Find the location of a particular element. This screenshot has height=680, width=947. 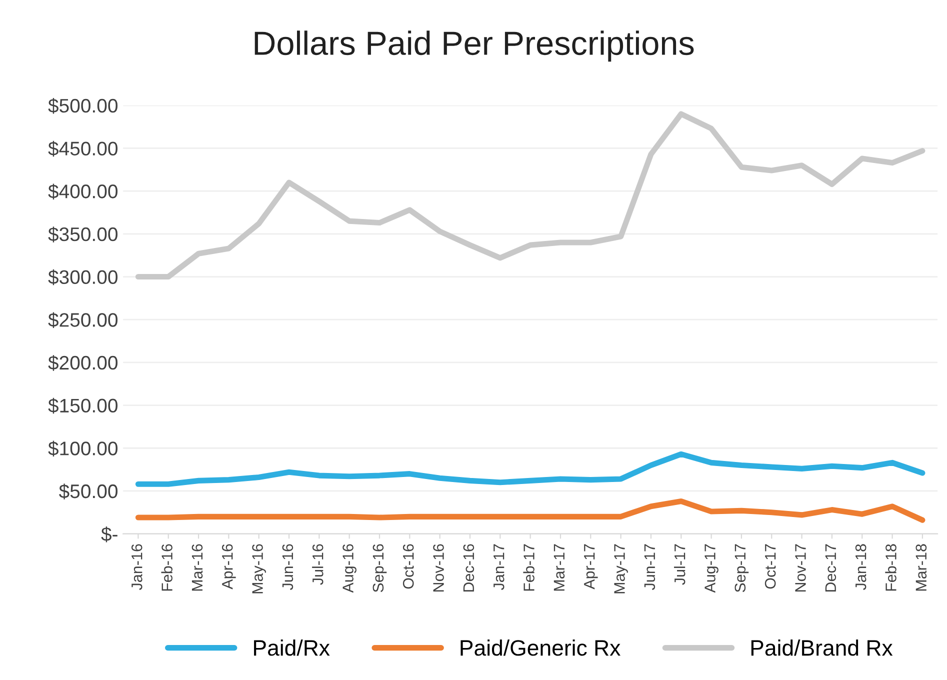

y-tick-label: $100.00 is located at coordinates (83, 448).